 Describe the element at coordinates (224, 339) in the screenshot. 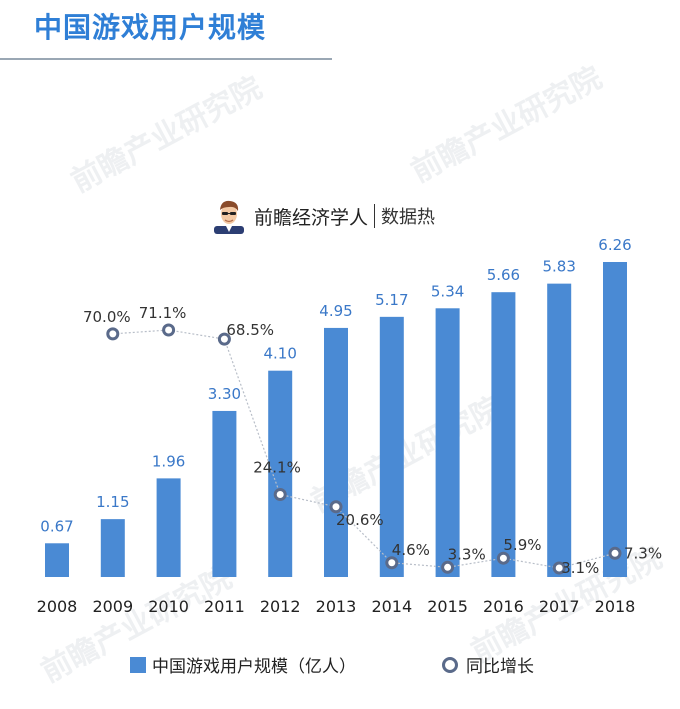

I see `growth-point-2011` at that location.